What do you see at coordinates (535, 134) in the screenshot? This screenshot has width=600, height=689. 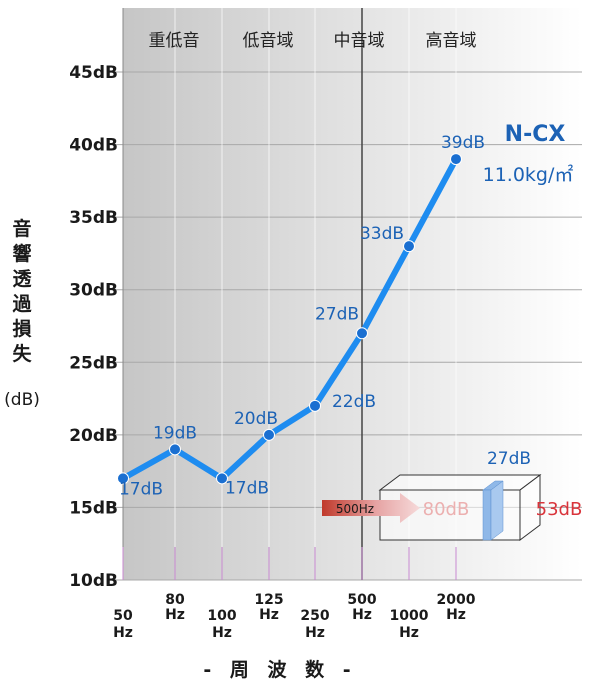 I see `series-name: N-CX` at bounding box center [535, 134].